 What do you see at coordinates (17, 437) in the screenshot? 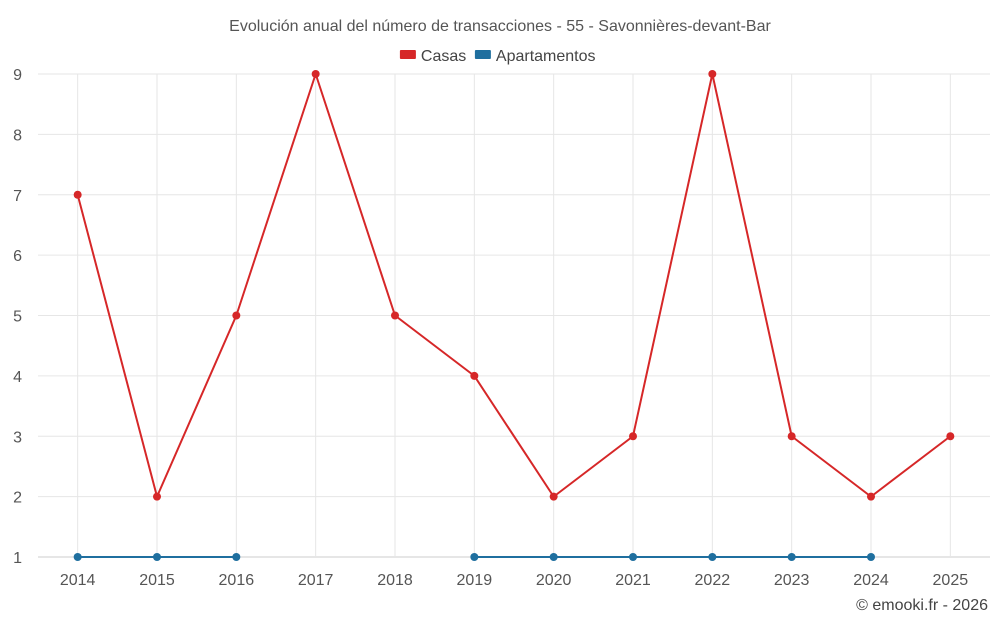
I see `y-tick-label: 3` at bounding box center [17, 437].